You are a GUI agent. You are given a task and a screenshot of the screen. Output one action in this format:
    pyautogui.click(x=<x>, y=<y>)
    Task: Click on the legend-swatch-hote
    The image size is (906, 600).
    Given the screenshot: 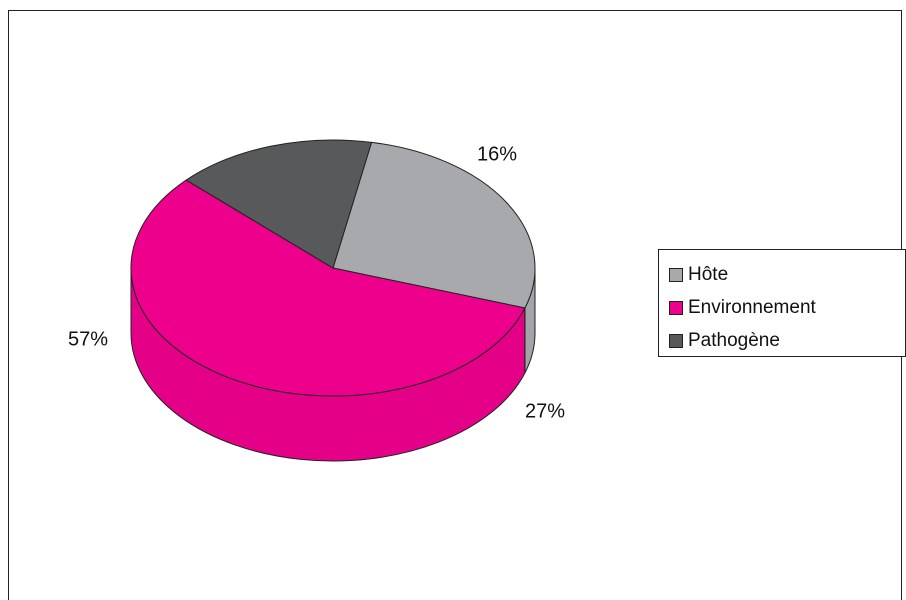 What is the action you would take?
    pyautogui.click(x=676, y=274)
    